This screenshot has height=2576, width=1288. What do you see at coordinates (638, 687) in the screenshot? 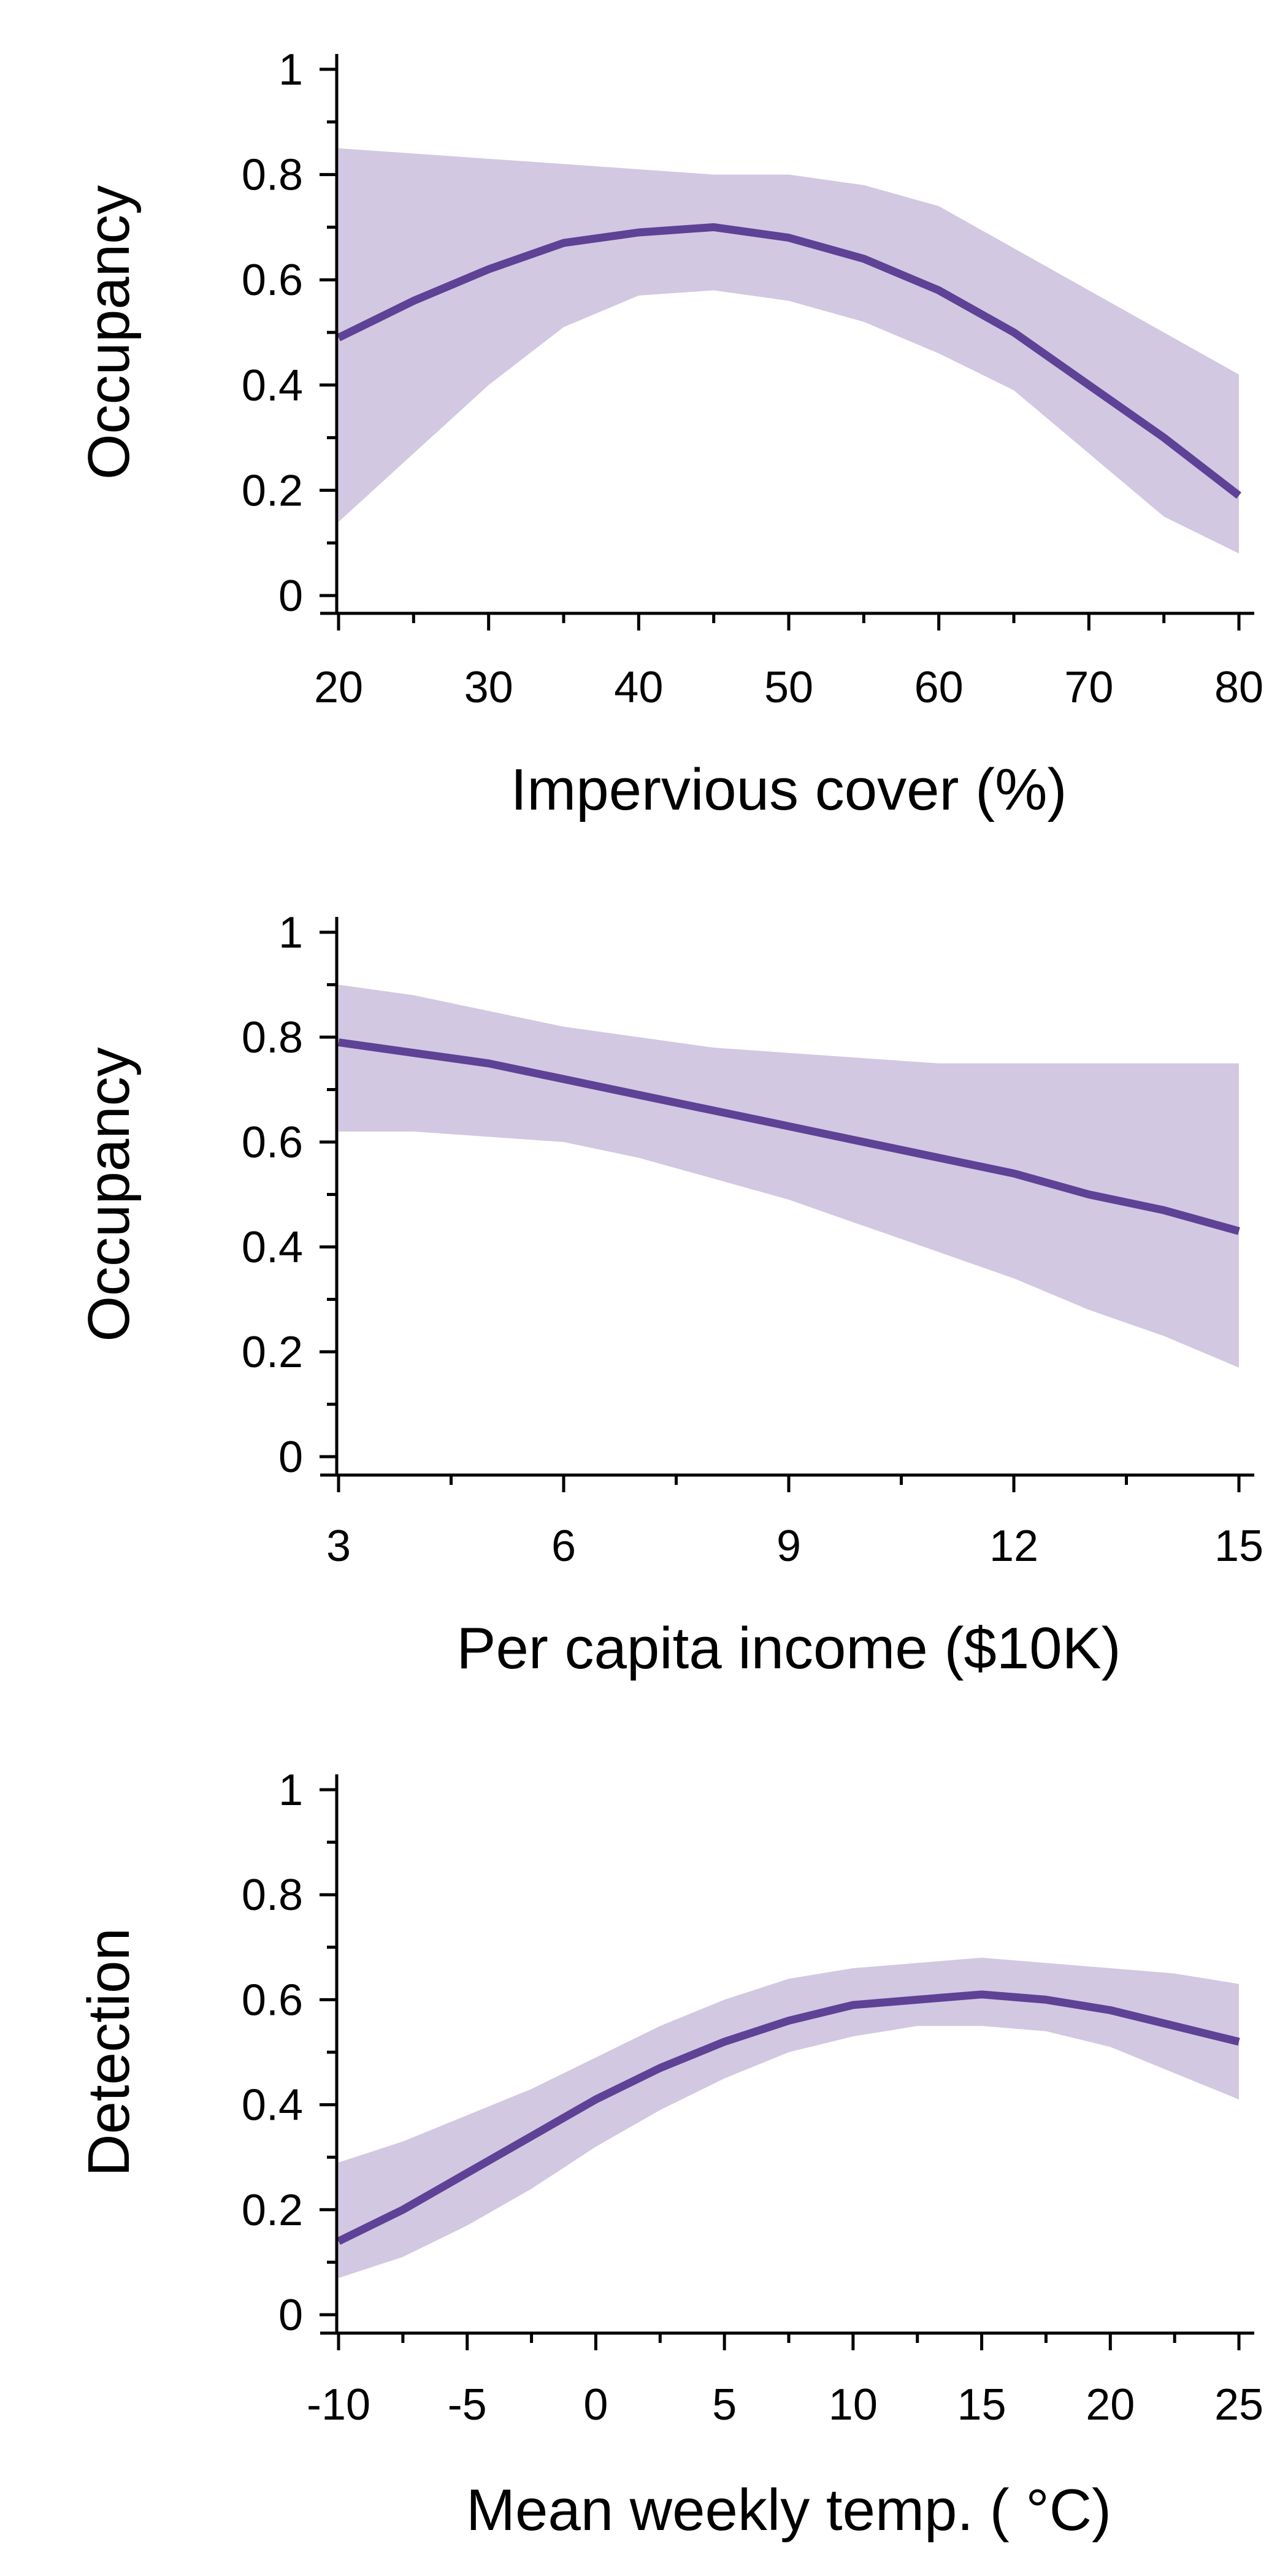
I see `x-tick-label: 40` at bounding box center [638, 687].